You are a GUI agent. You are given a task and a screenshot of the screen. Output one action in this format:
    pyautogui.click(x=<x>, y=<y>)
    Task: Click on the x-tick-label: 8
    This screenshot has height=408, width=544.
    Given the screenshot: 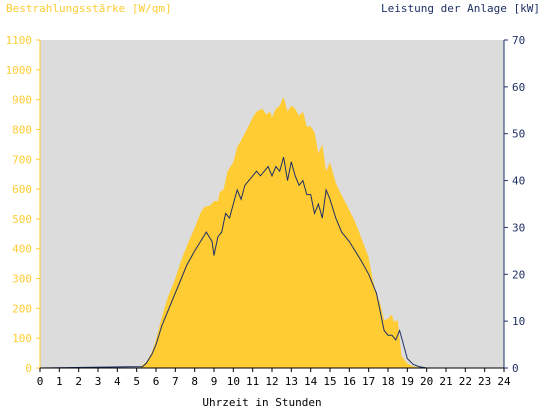 What is the action you would take?
    pyautogui.click(x=194, y=381)
    